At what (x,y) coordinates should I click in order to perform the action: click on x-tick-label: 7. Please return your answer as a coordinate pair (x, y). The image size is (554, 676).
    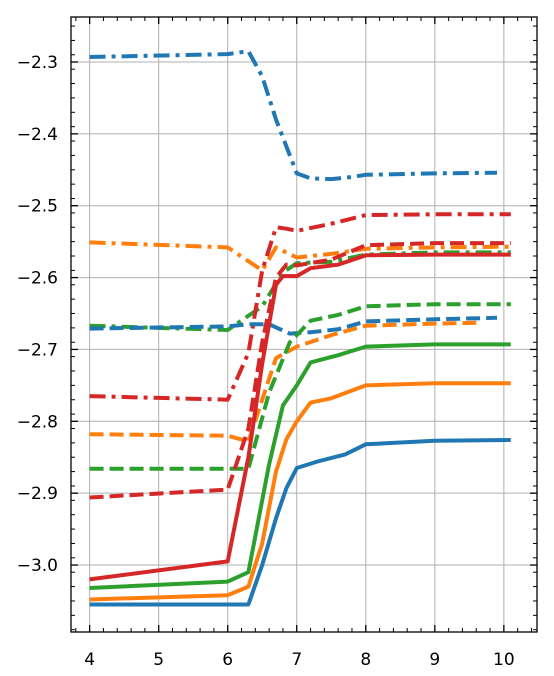
    Looking at the image, I should click on (296, 660).